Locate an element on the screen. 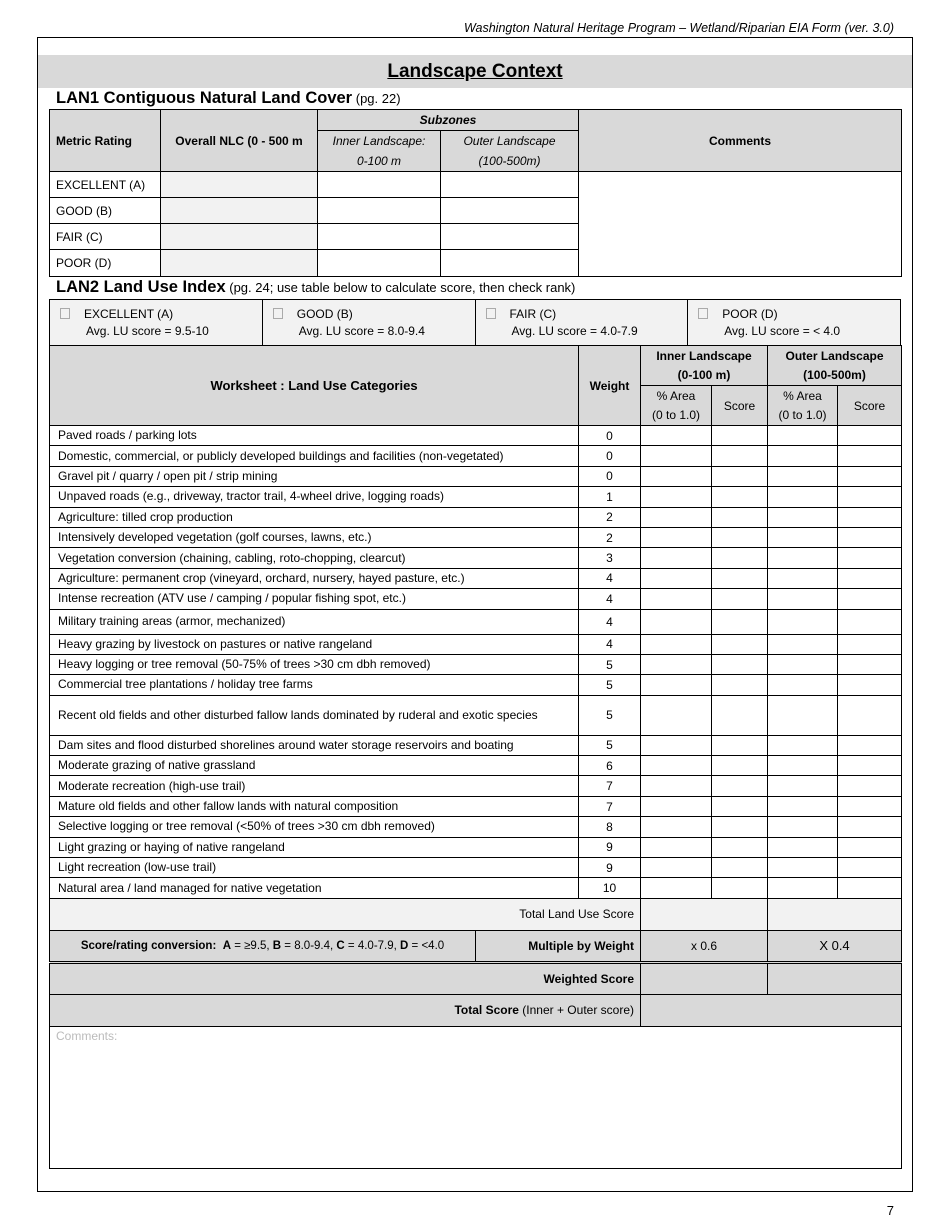 This screenshot has width=950, height=1230. comments-field: Comments: is located at coordinates (475, 1097).